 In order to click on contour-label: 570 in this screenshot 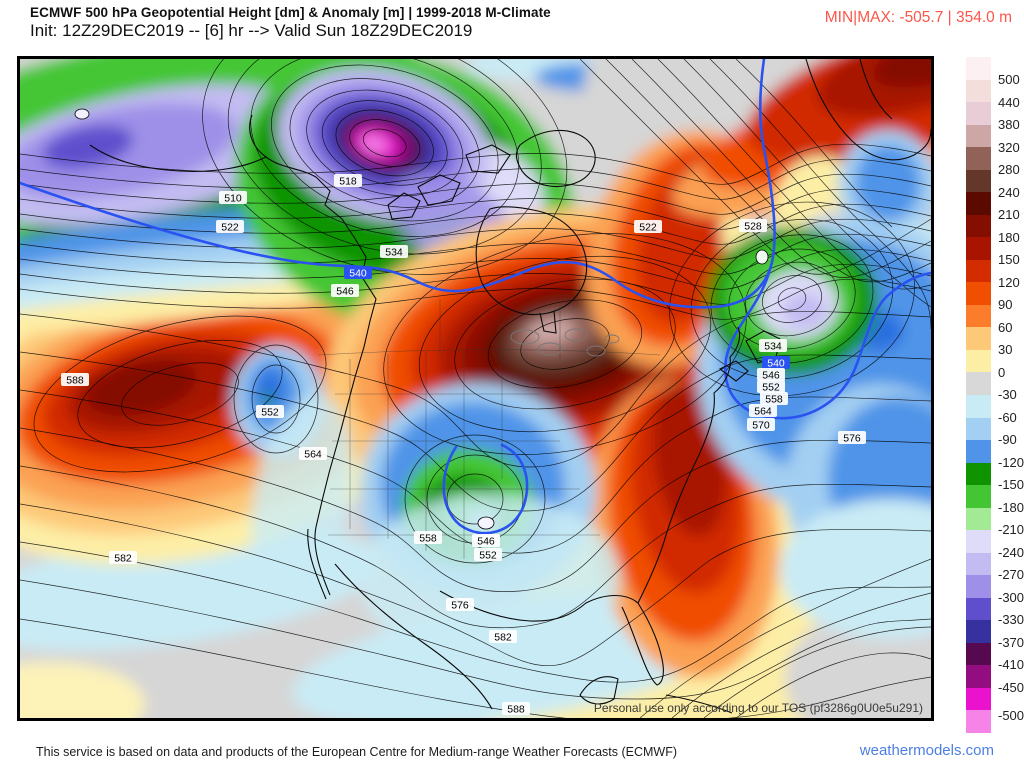, I will do `click(761, 426)`.